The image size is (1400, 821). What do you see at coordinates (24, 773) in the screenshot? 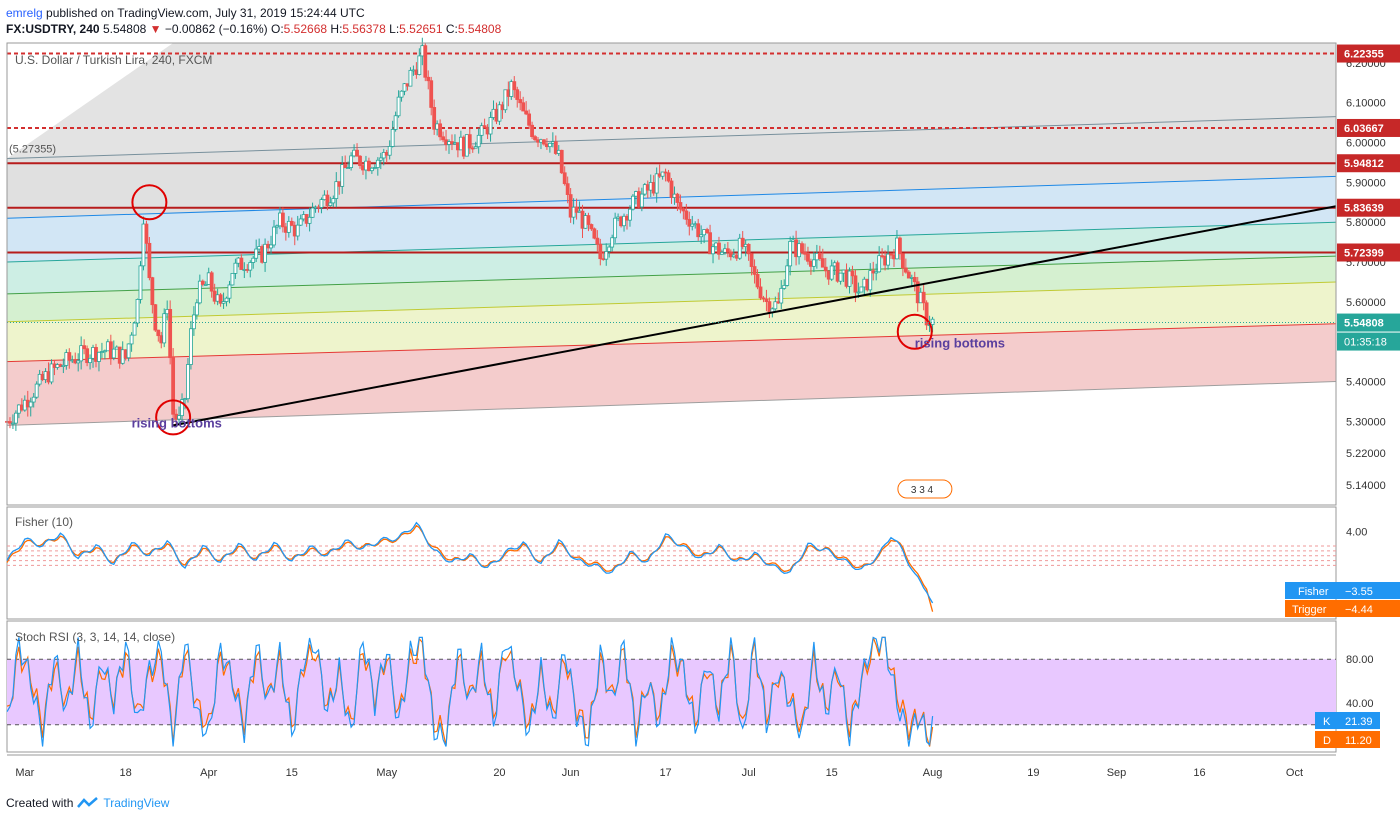
I see `time-tick-label: Mar` at bounding box center [24, 773].